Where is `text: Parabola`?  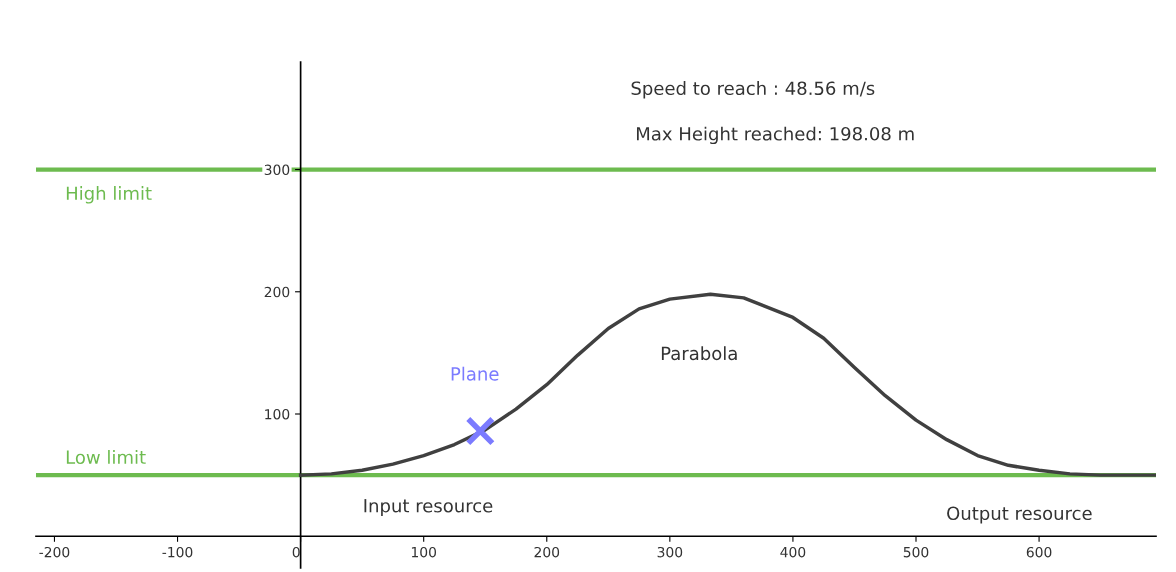
text: Parabola is located at coordinates (699, 353).